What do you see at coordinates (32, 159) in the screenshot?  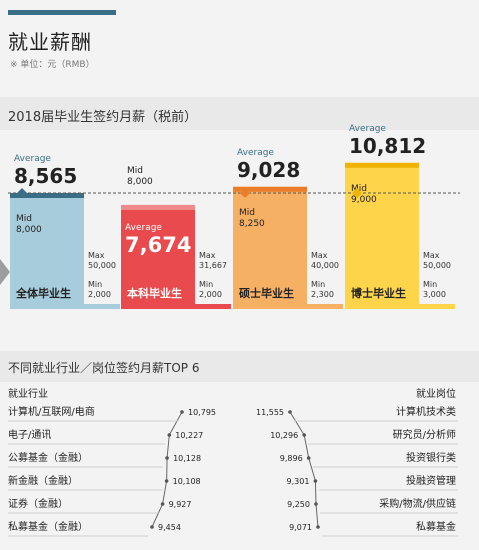 I see `average-label-0: Average` at bounding box center [32, 159].